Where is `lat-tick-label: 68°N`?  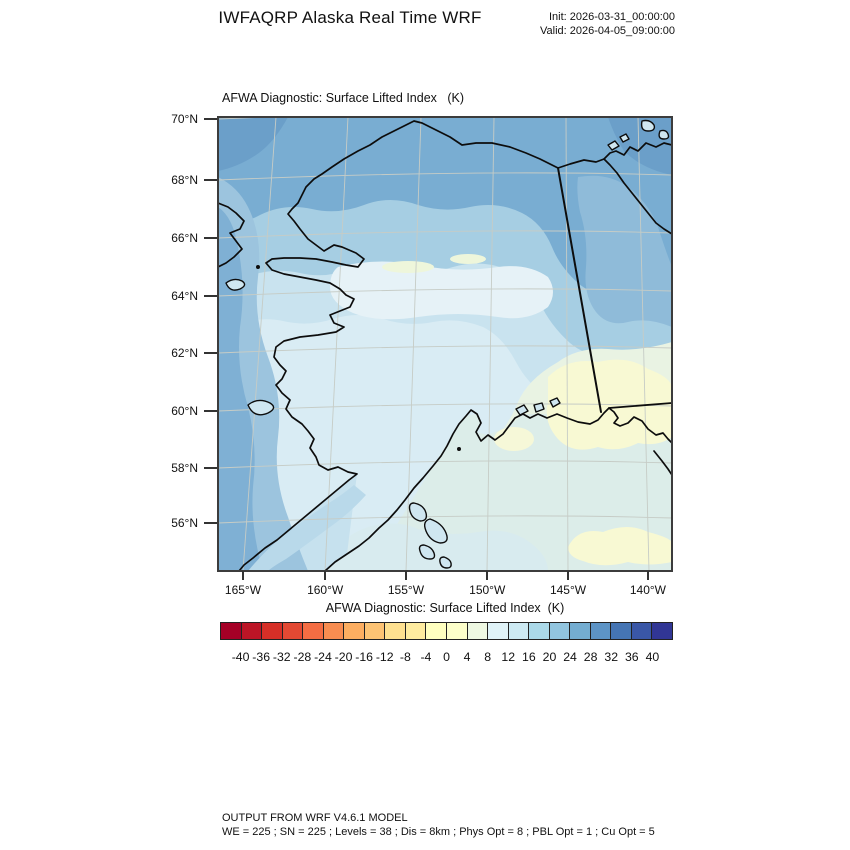 lat-tick-label: 68°N is located at coordinates (184, 180).